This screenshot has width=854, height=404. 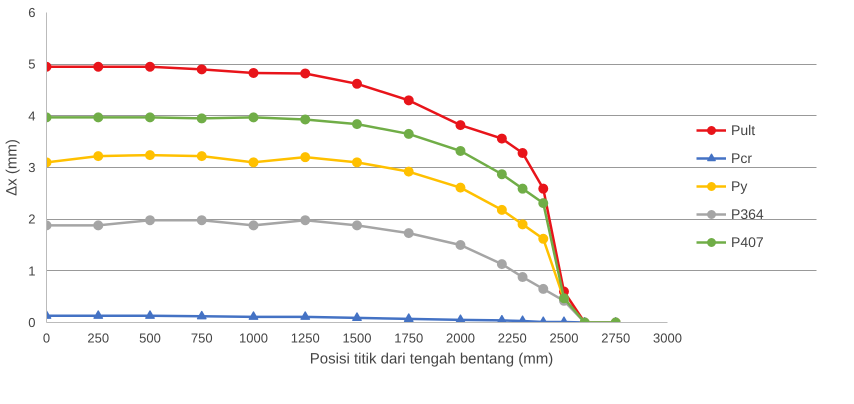 What do you see at coordinates (305, 338) in the screenshot?
I see `x-tick-label: 1250` at bounding box center [305, 338].